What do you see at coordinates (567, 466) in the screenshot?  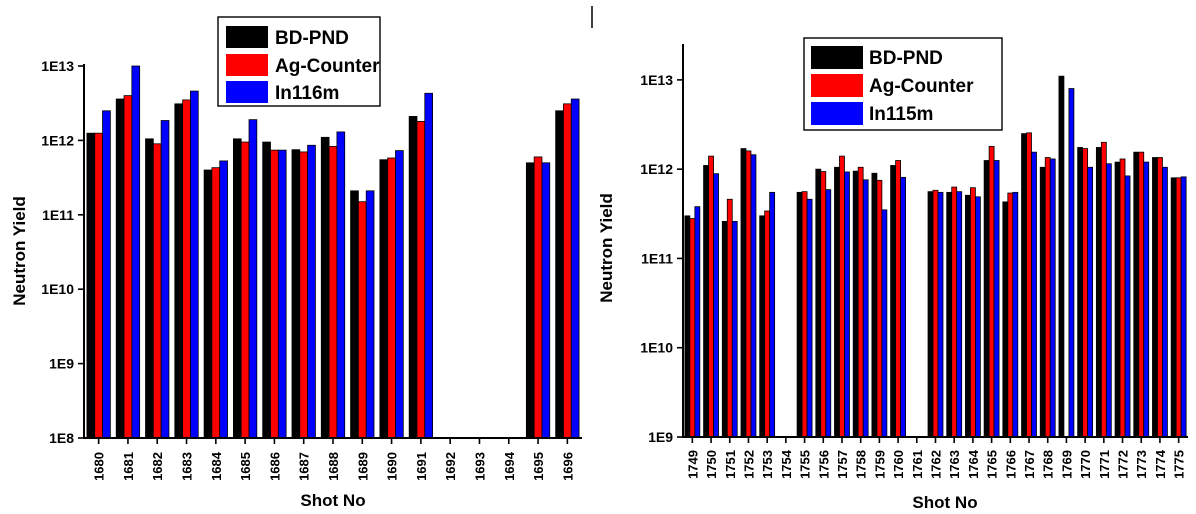 I see `left-x-tick-label-1696: 1696` at bounding box center [567, 466].